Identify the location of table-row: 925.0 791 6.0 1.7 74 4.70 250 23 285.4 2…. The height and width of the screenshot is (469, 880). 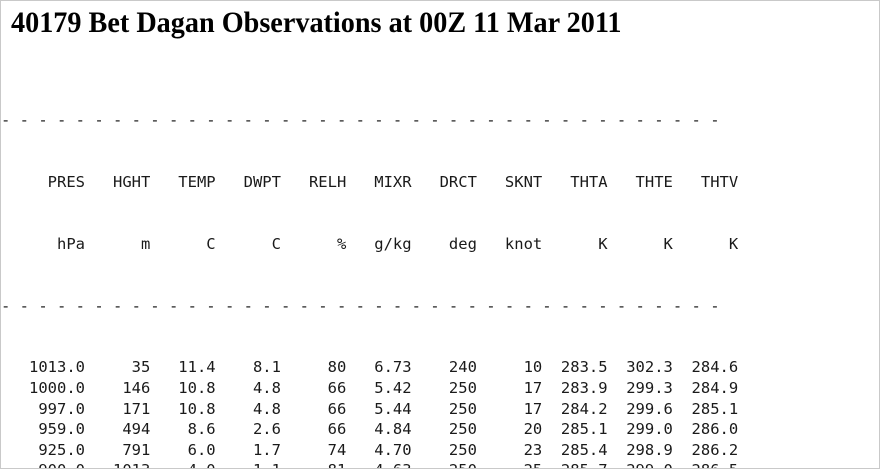
(370, 449).